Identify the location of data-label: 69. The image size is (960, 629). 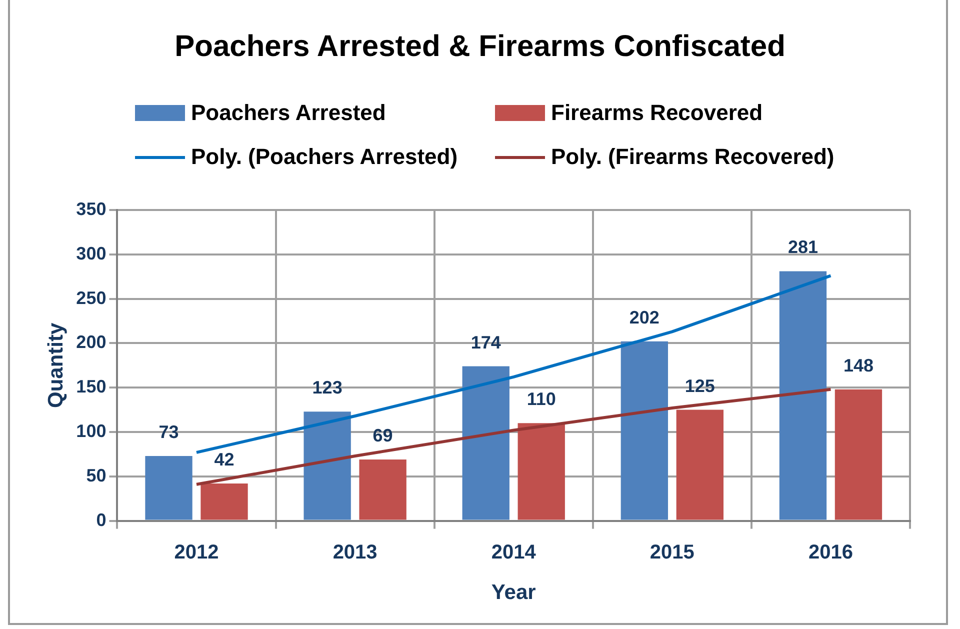
(382, 435).